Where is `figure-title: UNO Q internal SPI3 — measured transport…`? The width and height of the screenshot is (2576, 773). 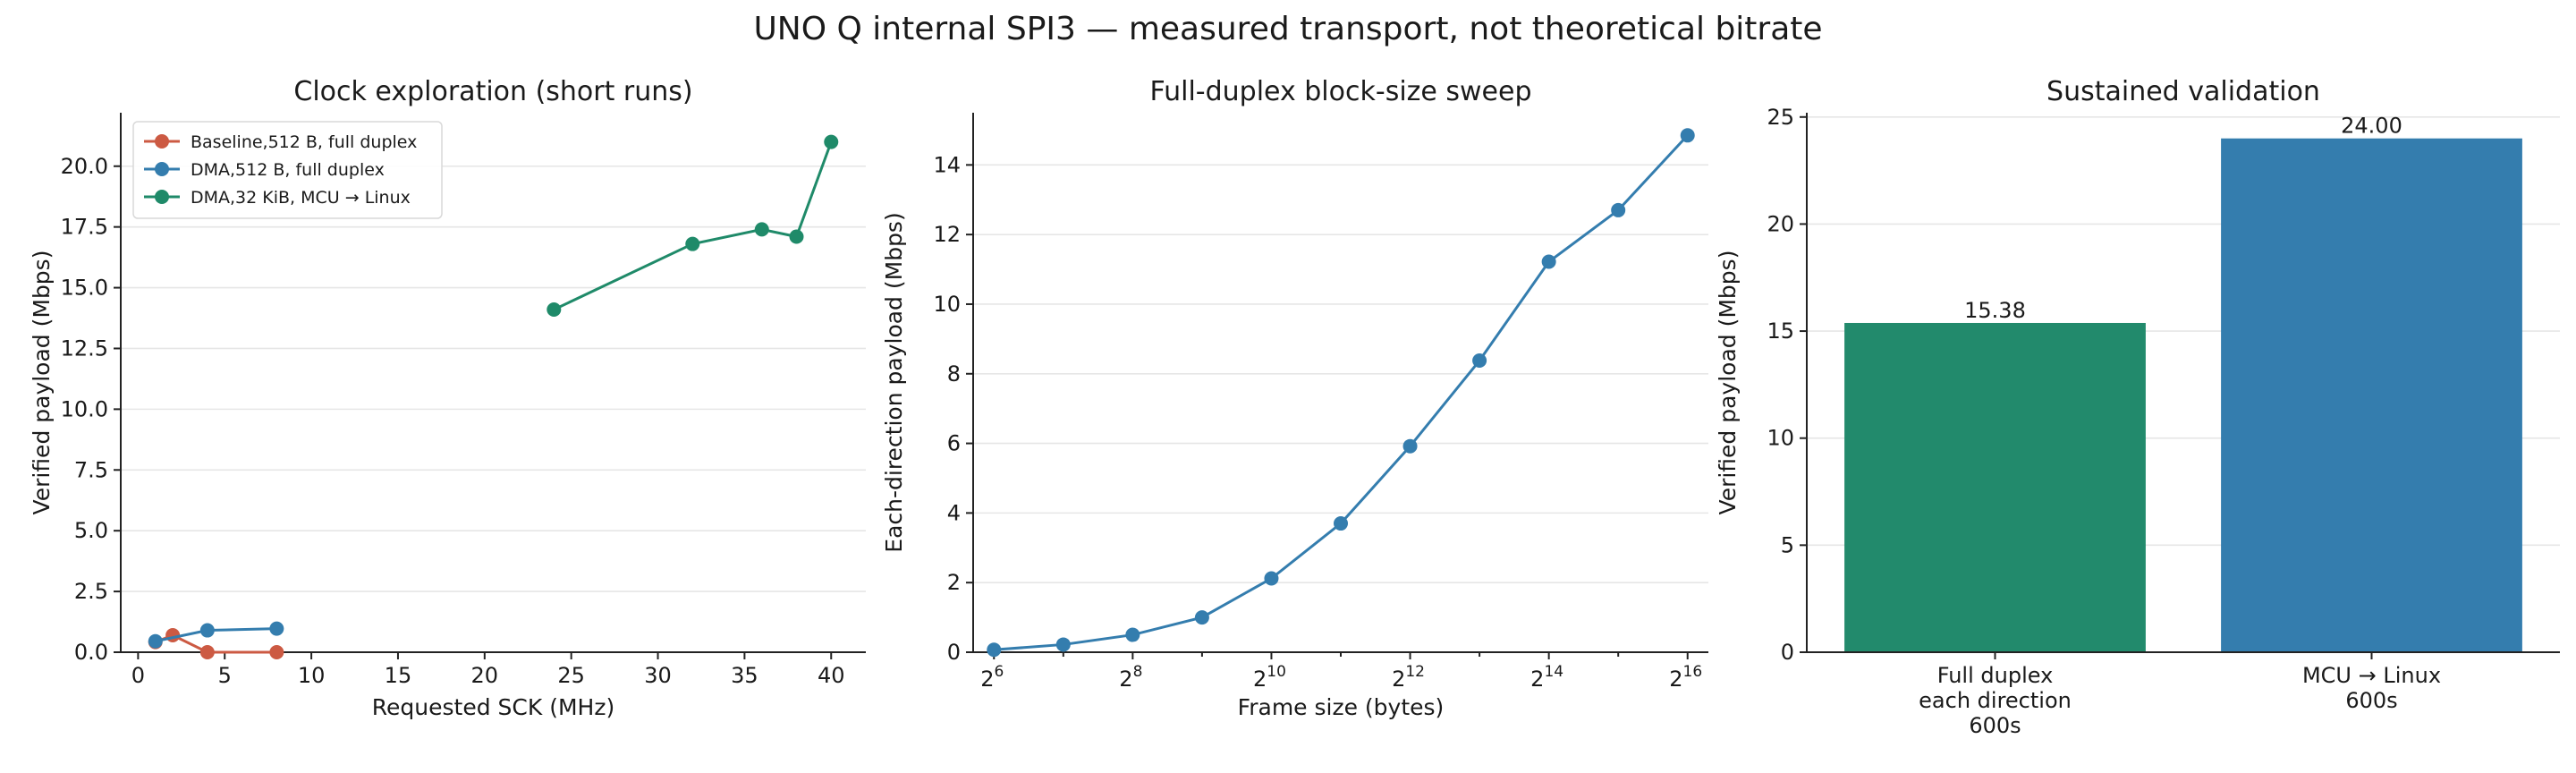 figure-title: UNO Q internal SPI3 — measured transport… is located at coordinates (1287, 29).